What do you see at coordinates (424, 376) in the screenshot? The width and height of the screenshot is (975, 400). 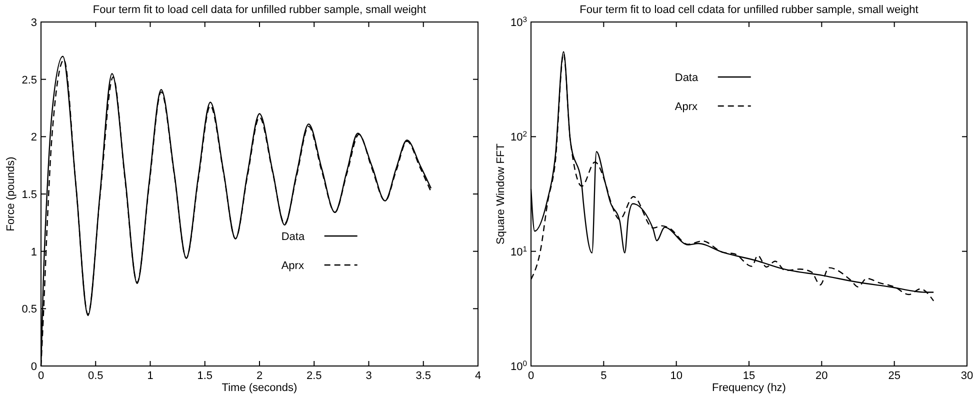 I see `x-tick-label: 3.5` at bounding box center [424, 376].